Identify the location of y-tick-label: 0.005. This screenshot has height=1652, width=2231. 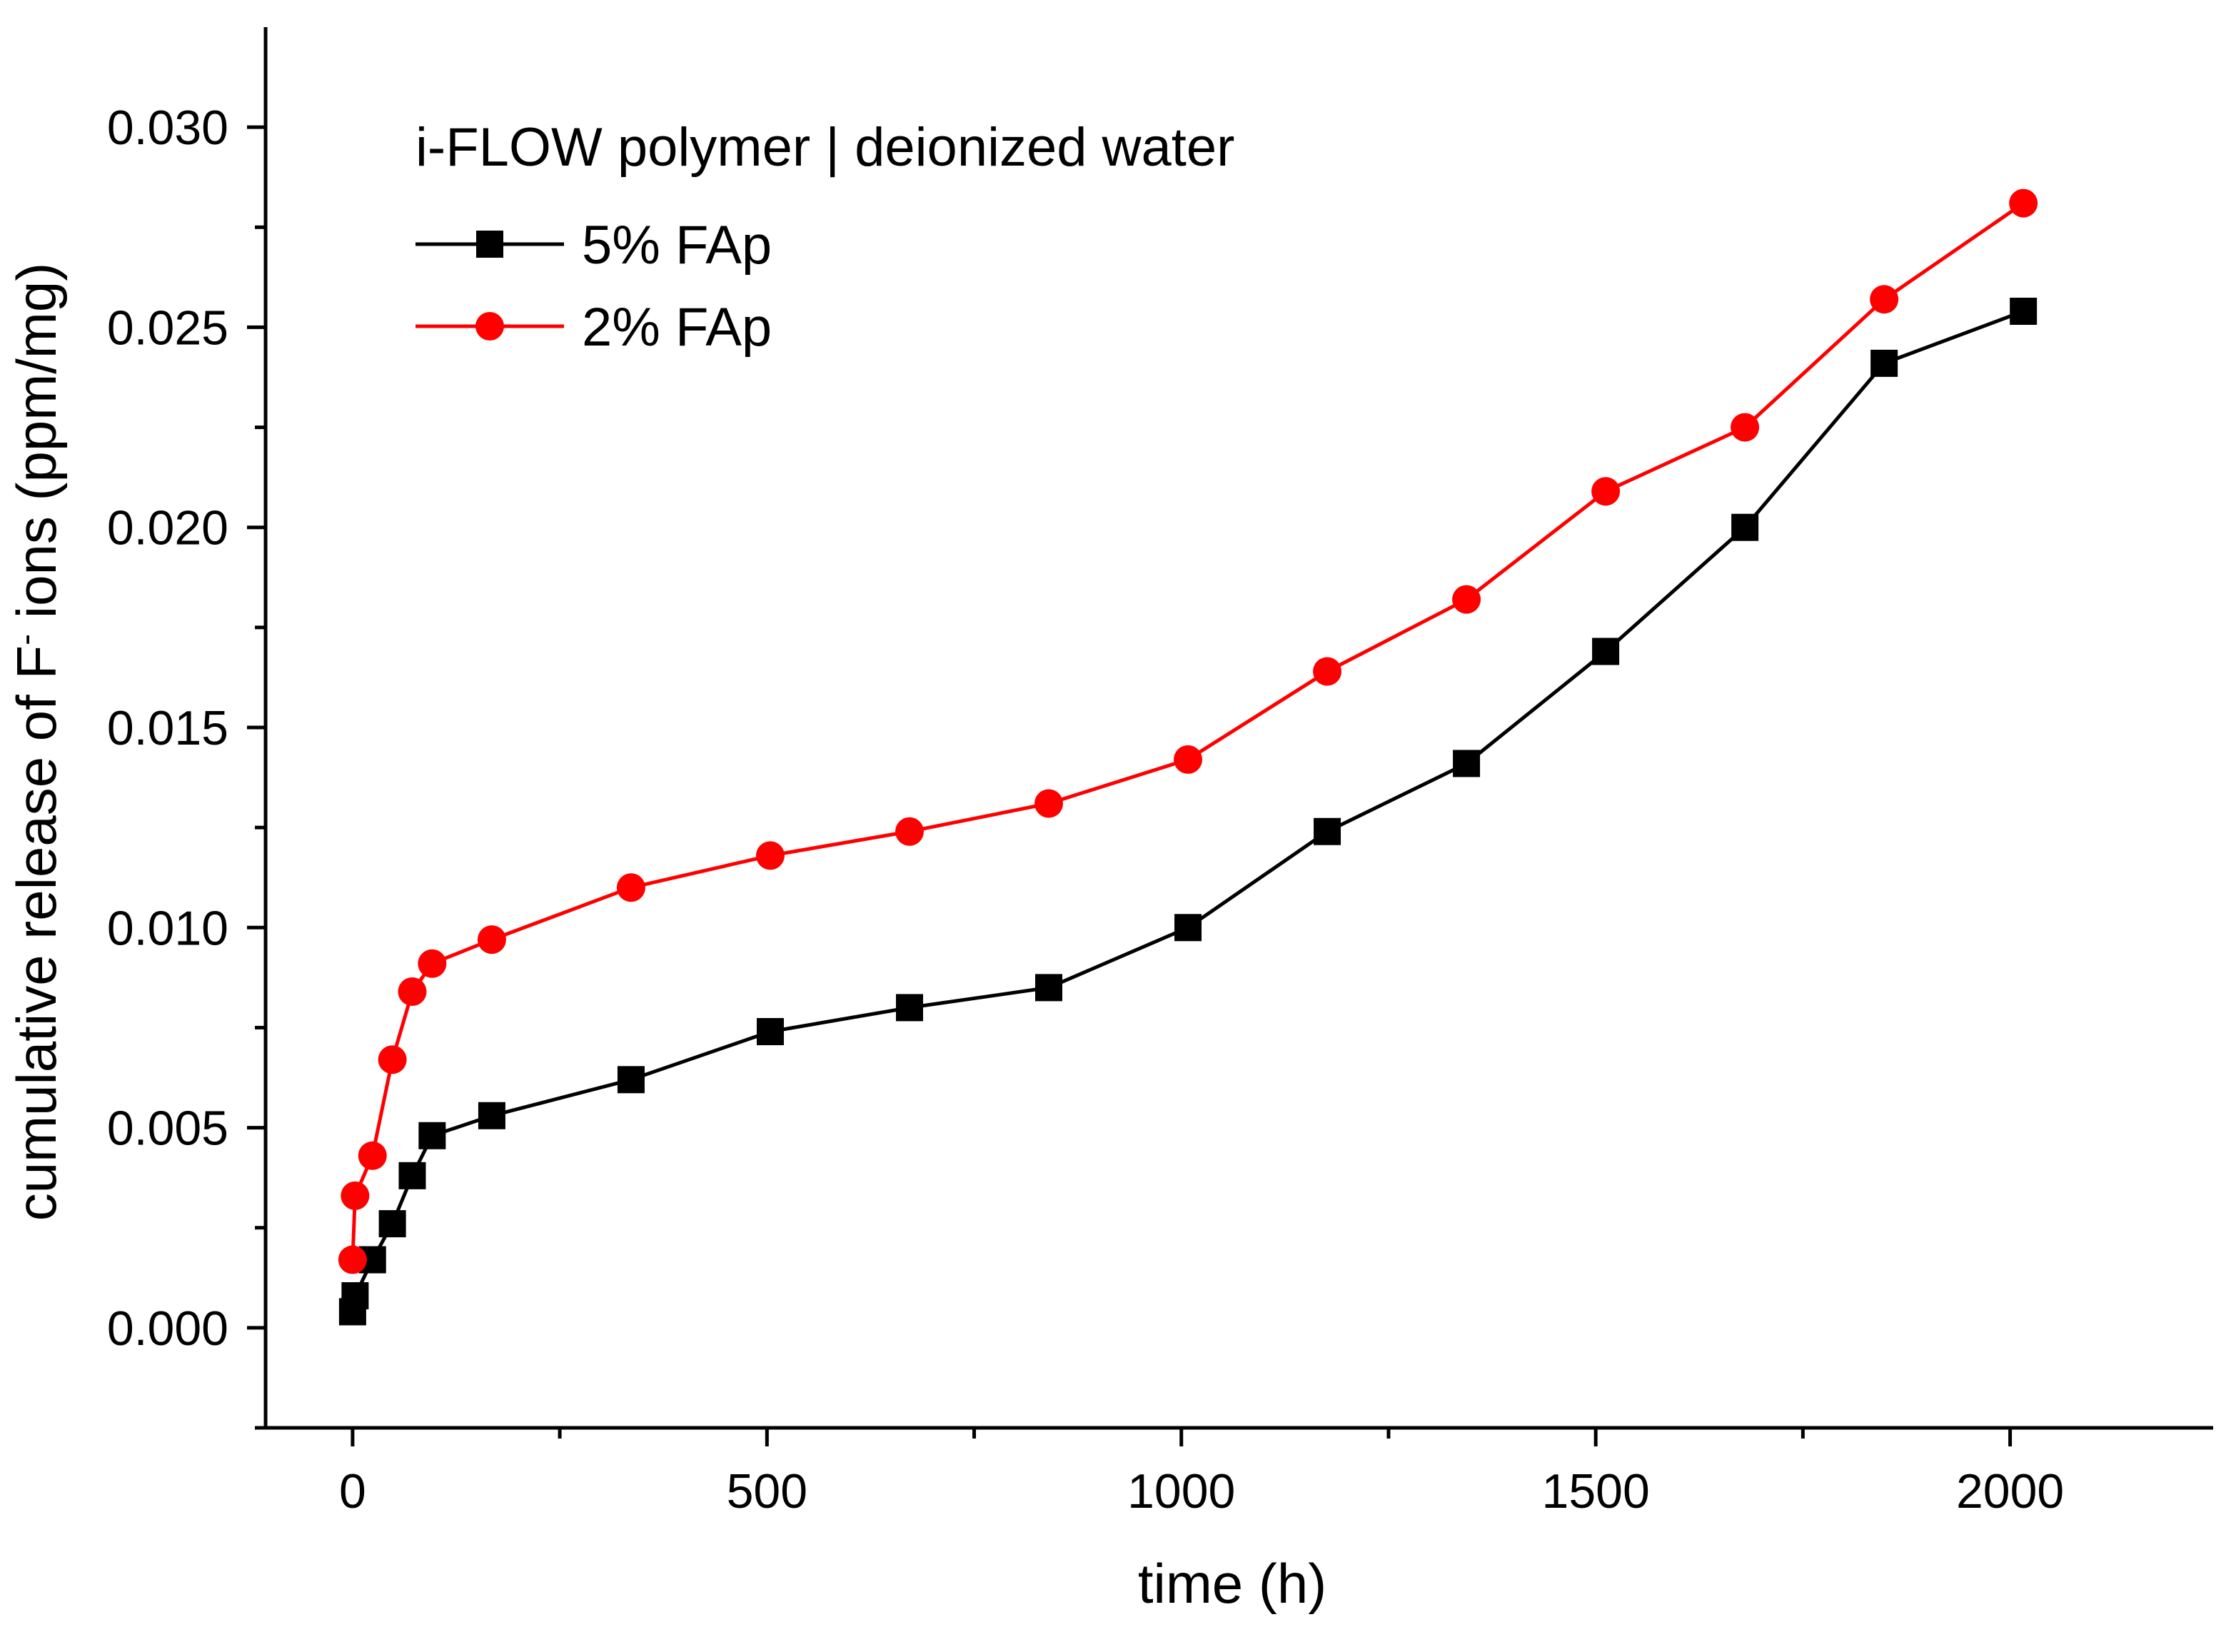
(167, 1129).